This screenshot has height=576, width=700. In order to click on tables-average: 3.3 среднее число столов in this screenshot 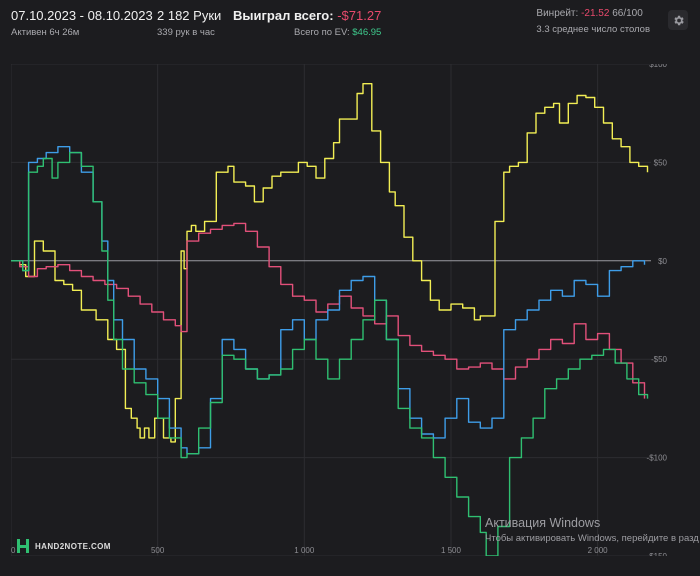, I will do `click(593, 29)`.